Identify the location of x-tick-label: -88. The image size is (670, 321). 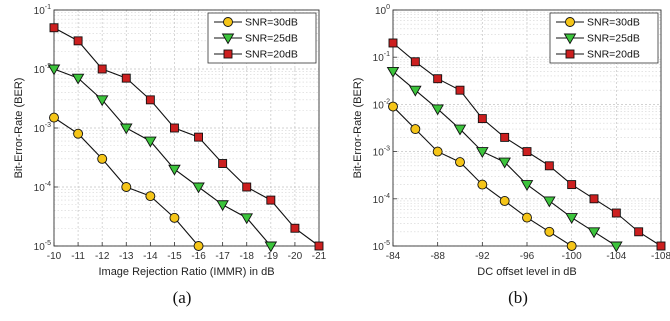
(437, 256).